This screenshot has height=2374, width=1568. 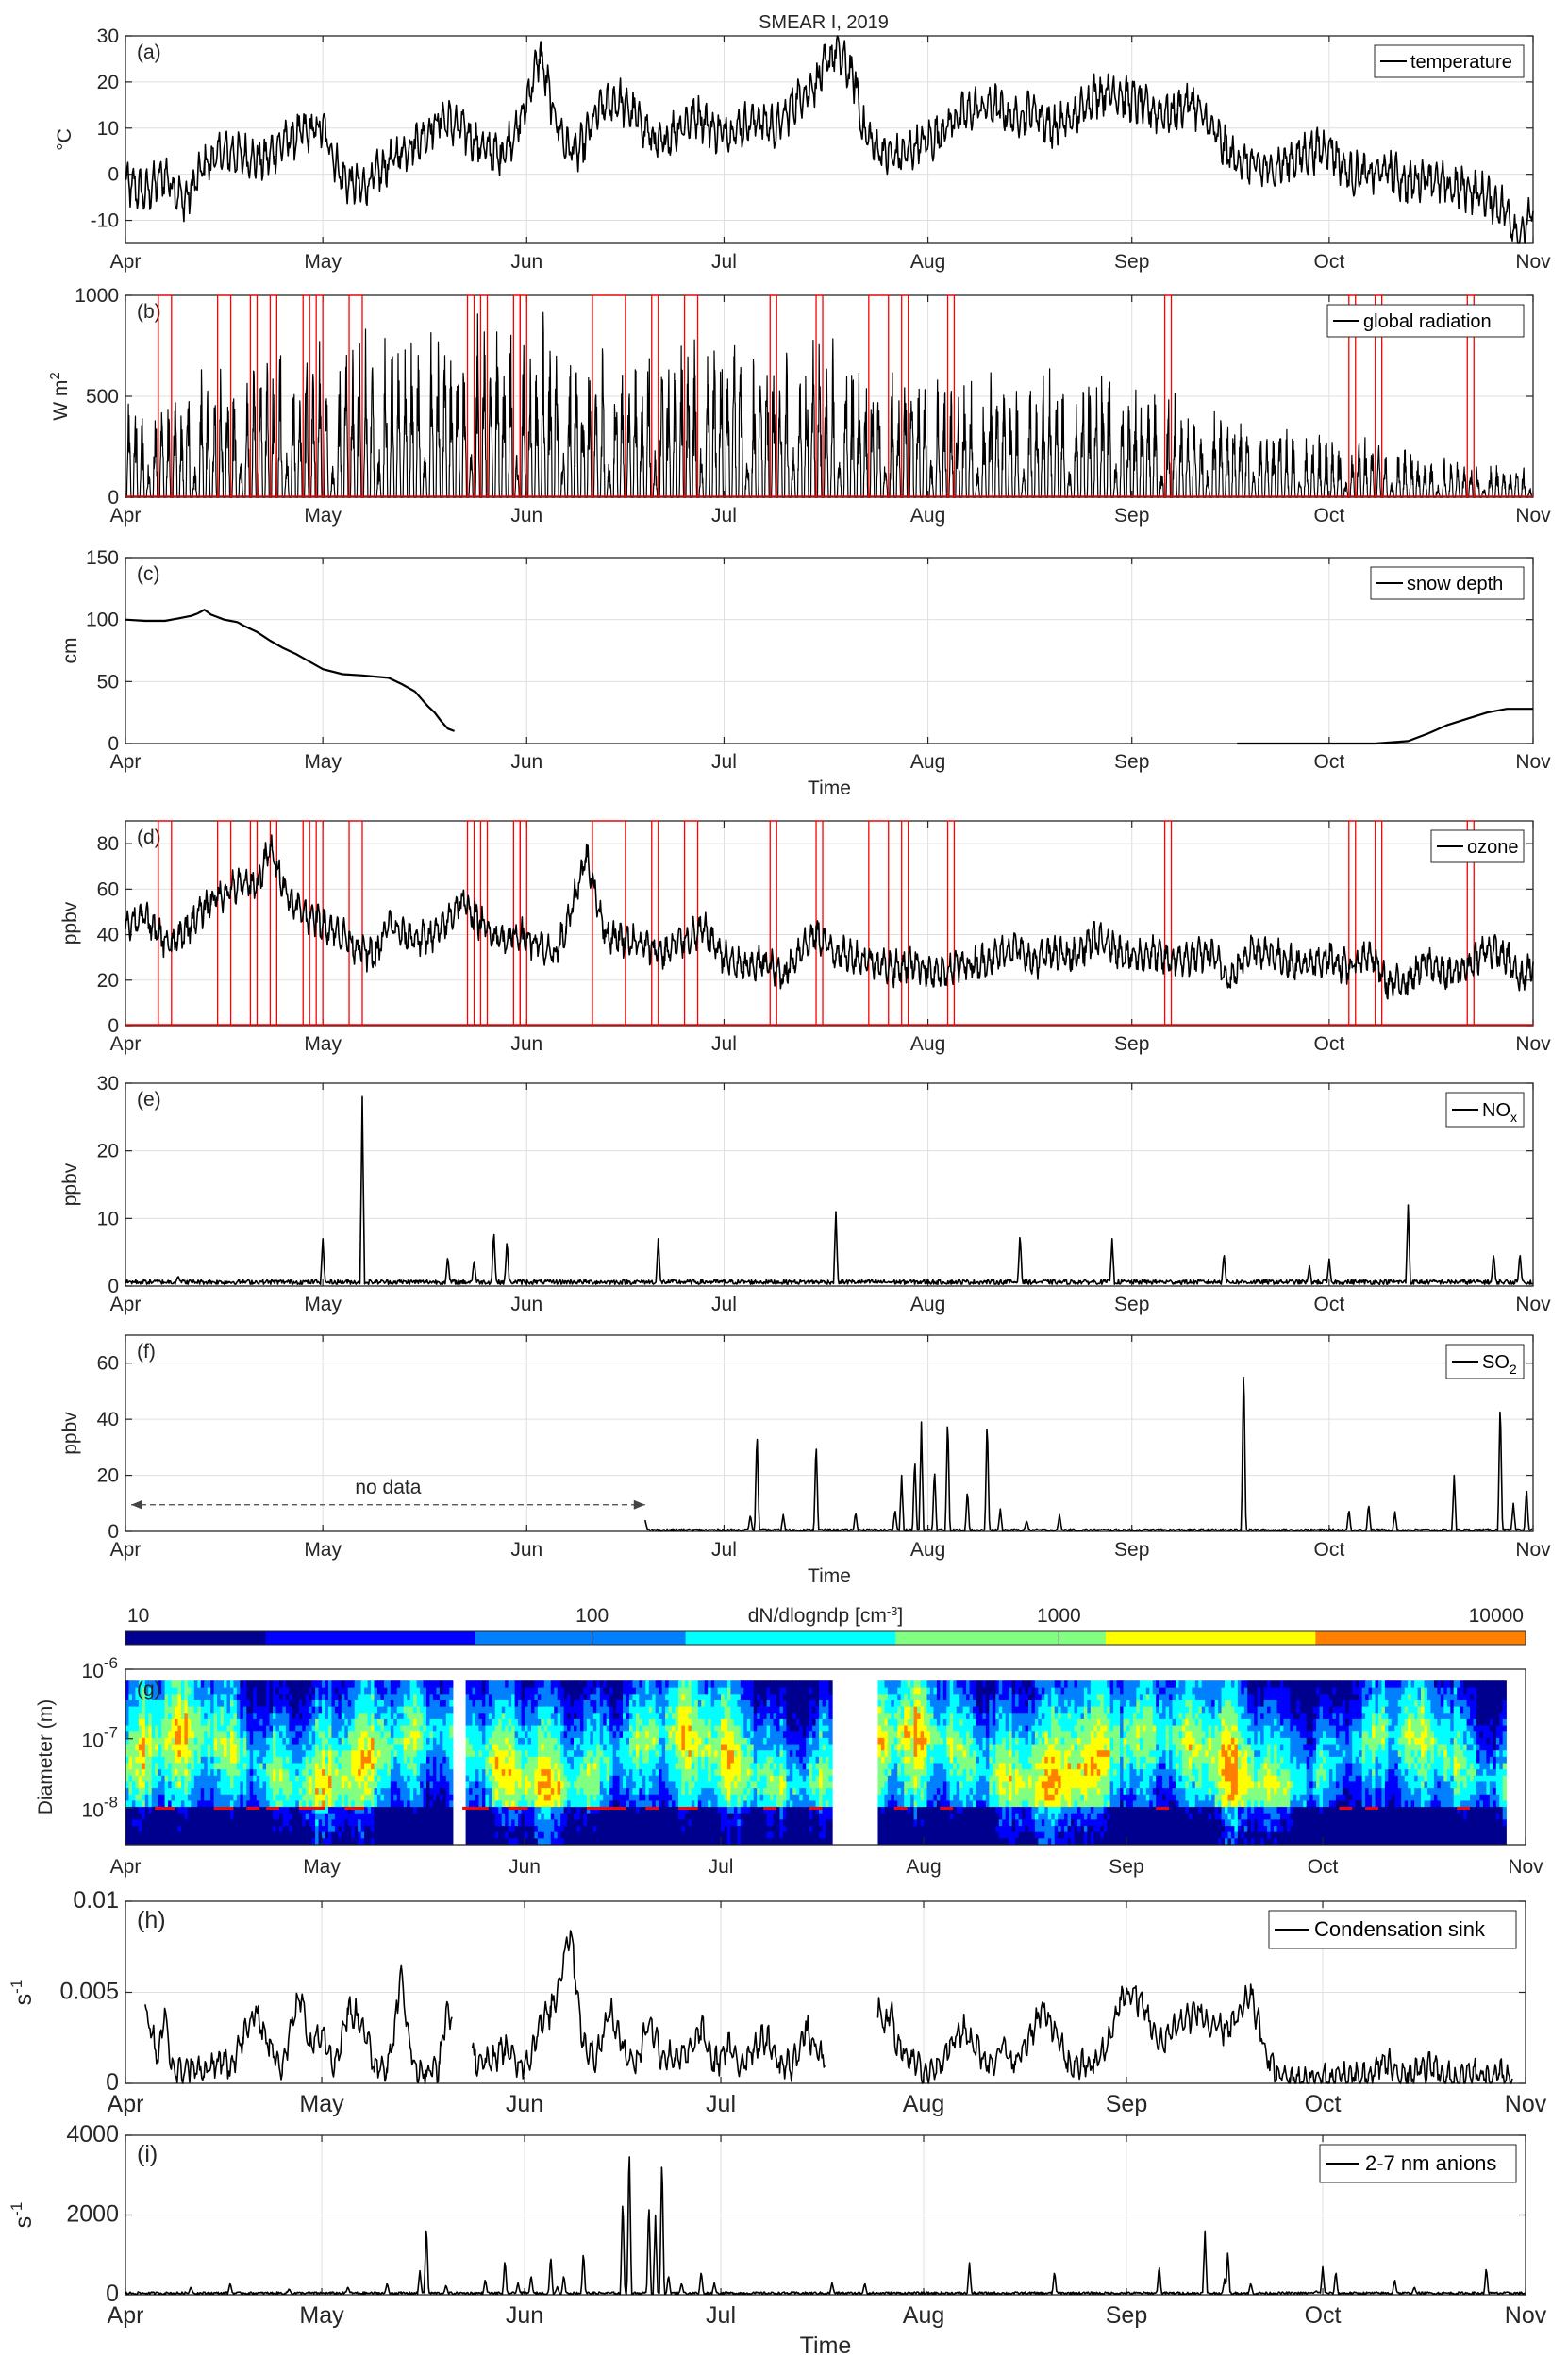 What do you see at coordinates (1461, 63) in the screenshot?
I see `legend-label: temperature` at bounding box center [1461, 63].